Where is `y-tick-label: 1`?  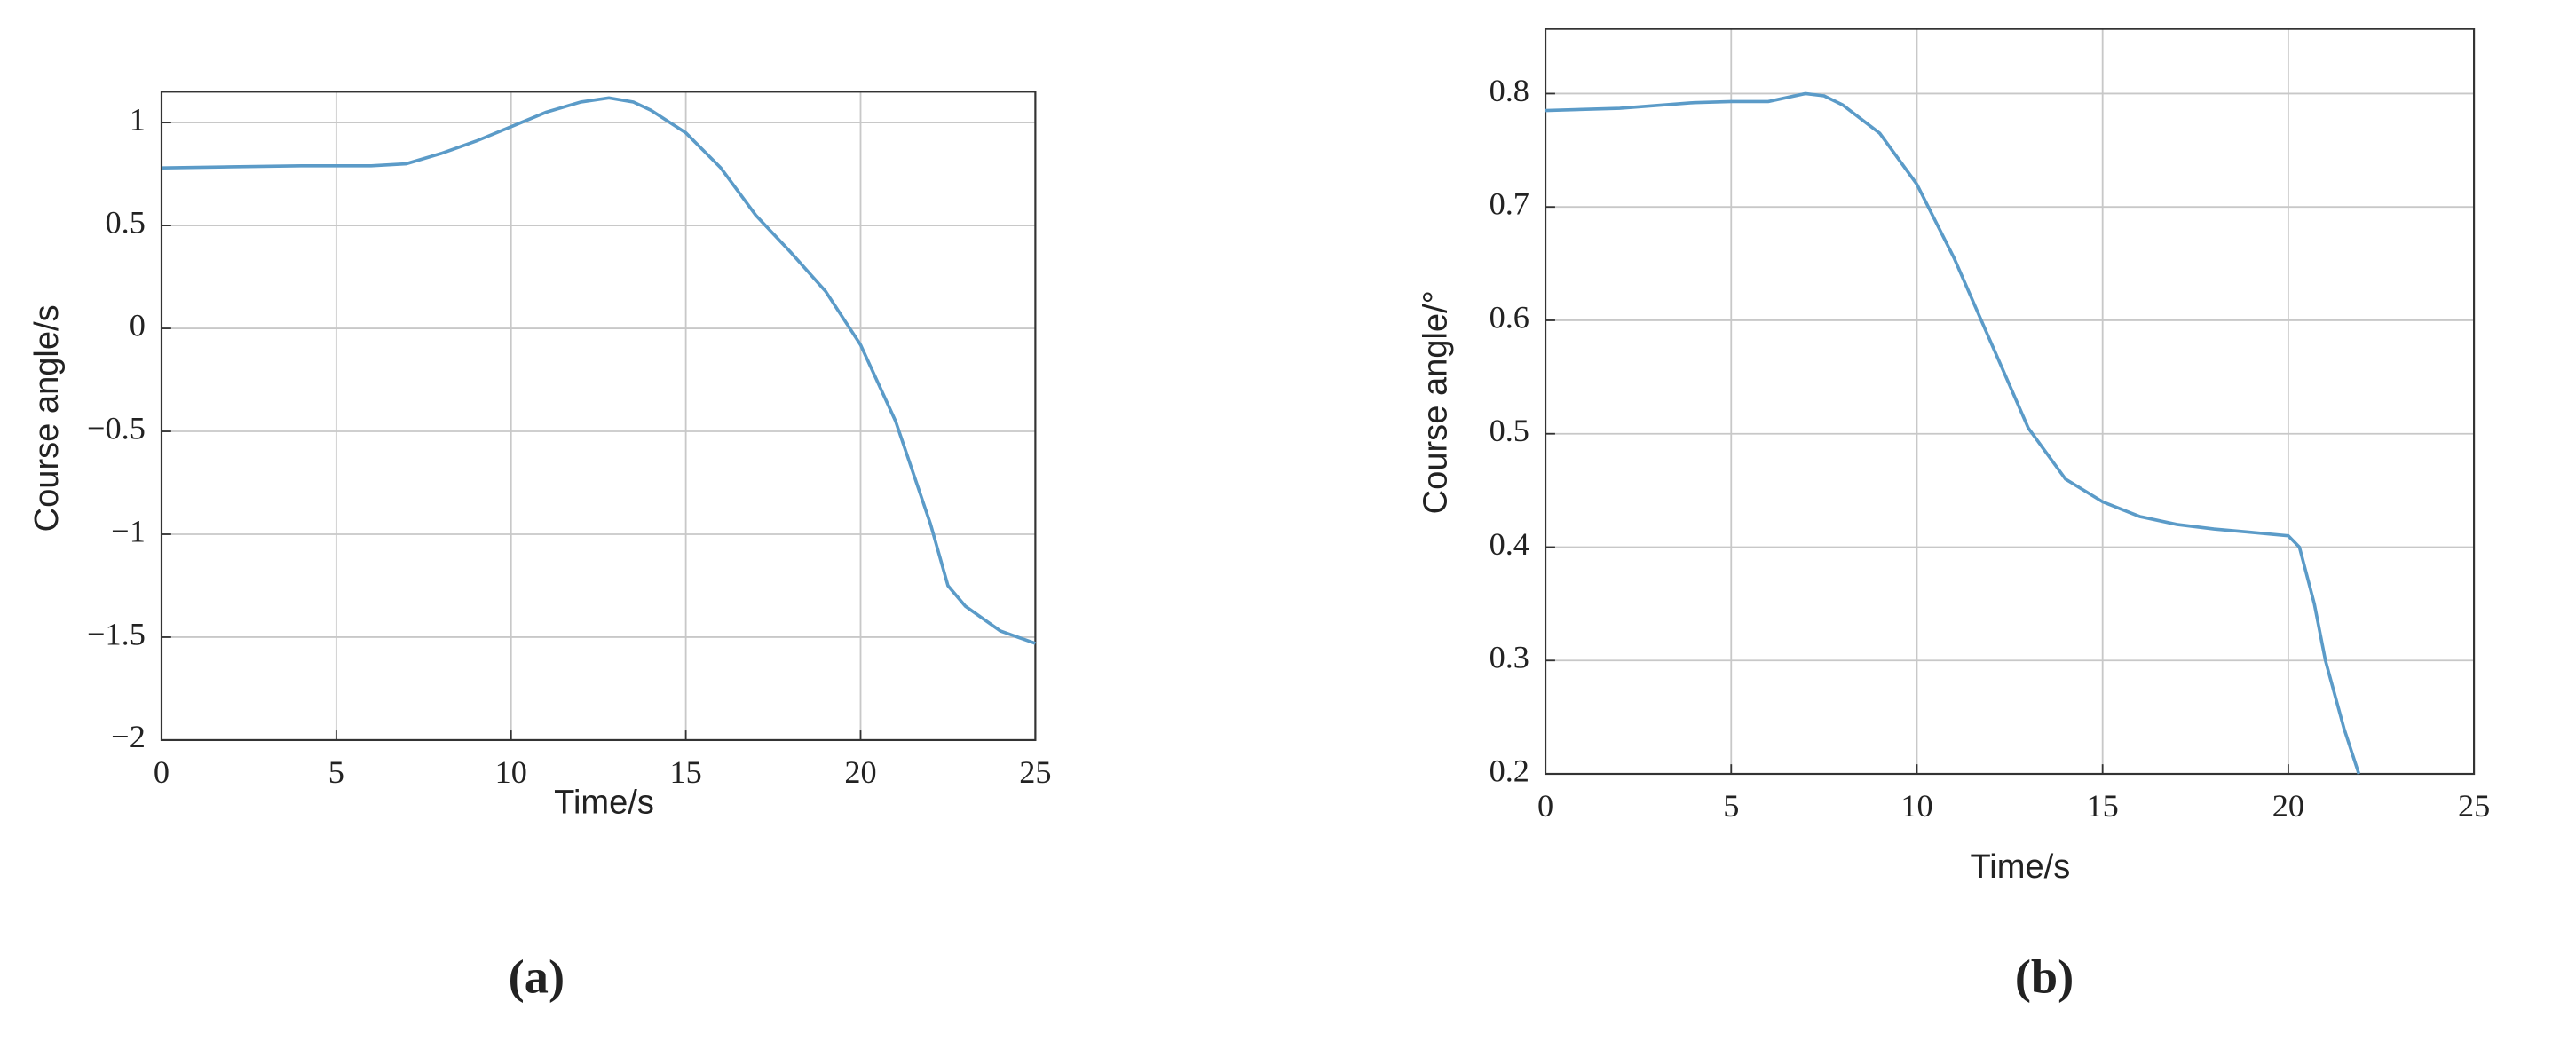 y-tick-label: 1 is located at coordinates (138, 119).